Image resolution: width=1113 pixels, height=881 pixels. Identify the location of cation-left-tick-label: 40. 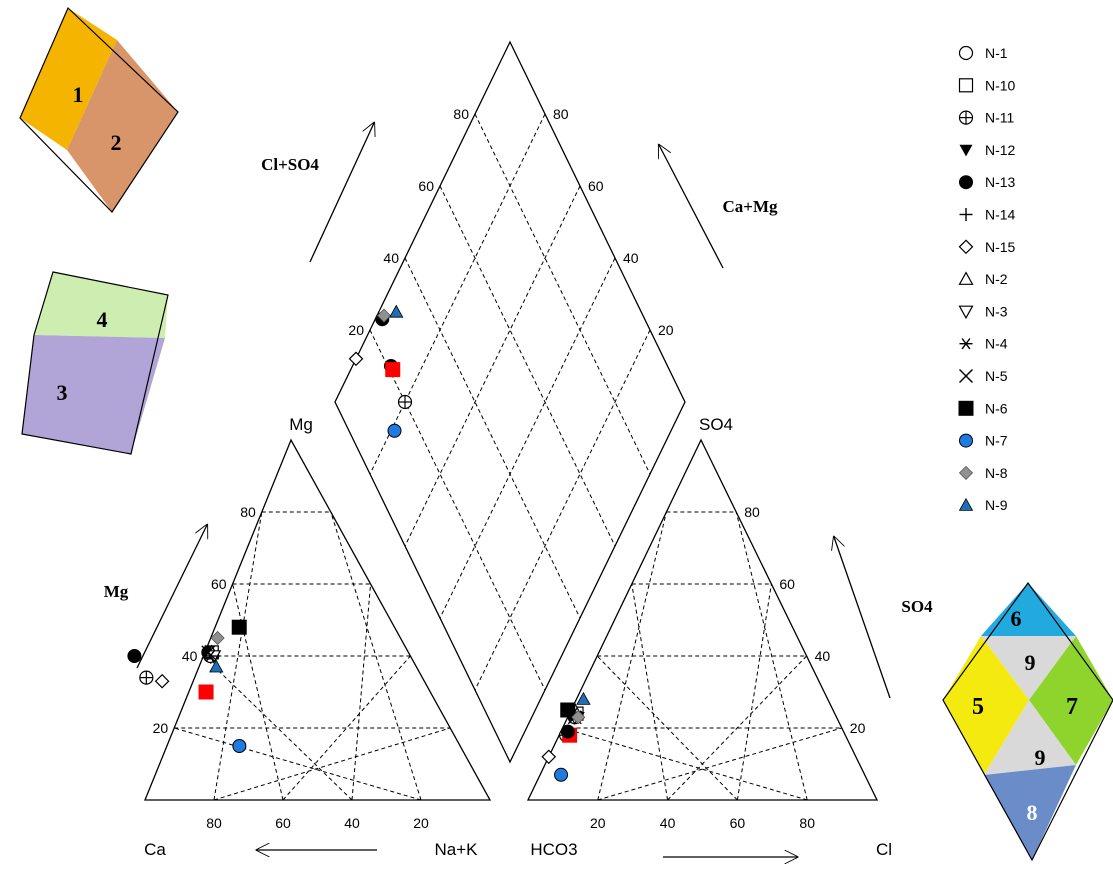
(190, 656).